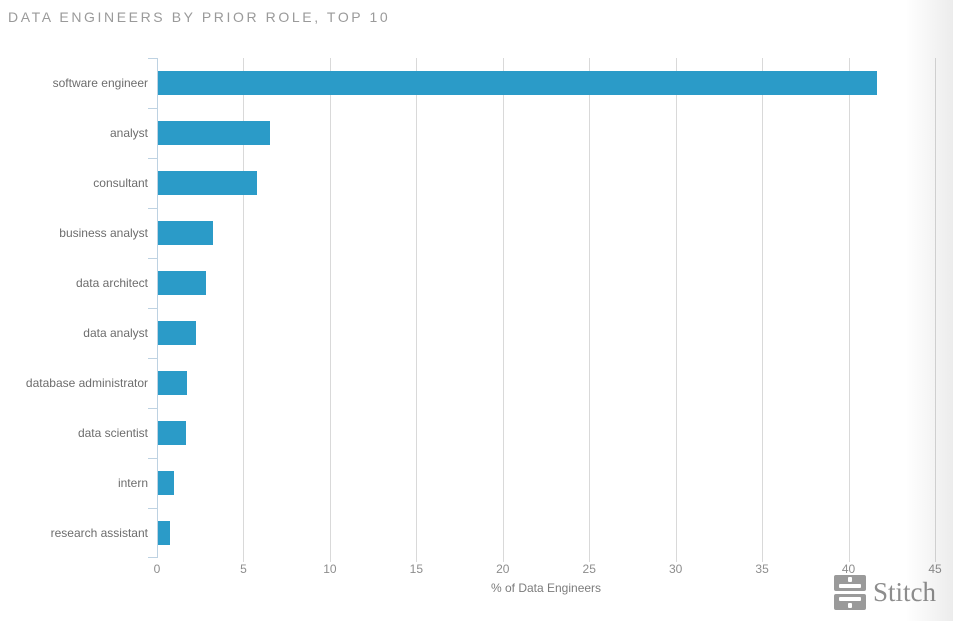  What do you see at coordinates (214, 133) in the screenshot?
I see `bar-analyst` at bounding box center [214, 133].